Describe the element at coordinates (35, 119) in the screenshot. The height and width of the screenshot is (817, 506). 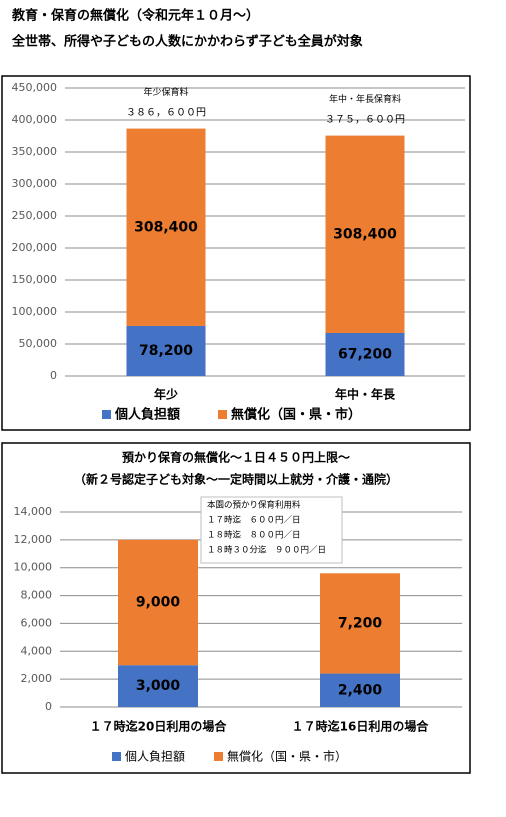
I see `y-tick-label: 400,000` at that location.